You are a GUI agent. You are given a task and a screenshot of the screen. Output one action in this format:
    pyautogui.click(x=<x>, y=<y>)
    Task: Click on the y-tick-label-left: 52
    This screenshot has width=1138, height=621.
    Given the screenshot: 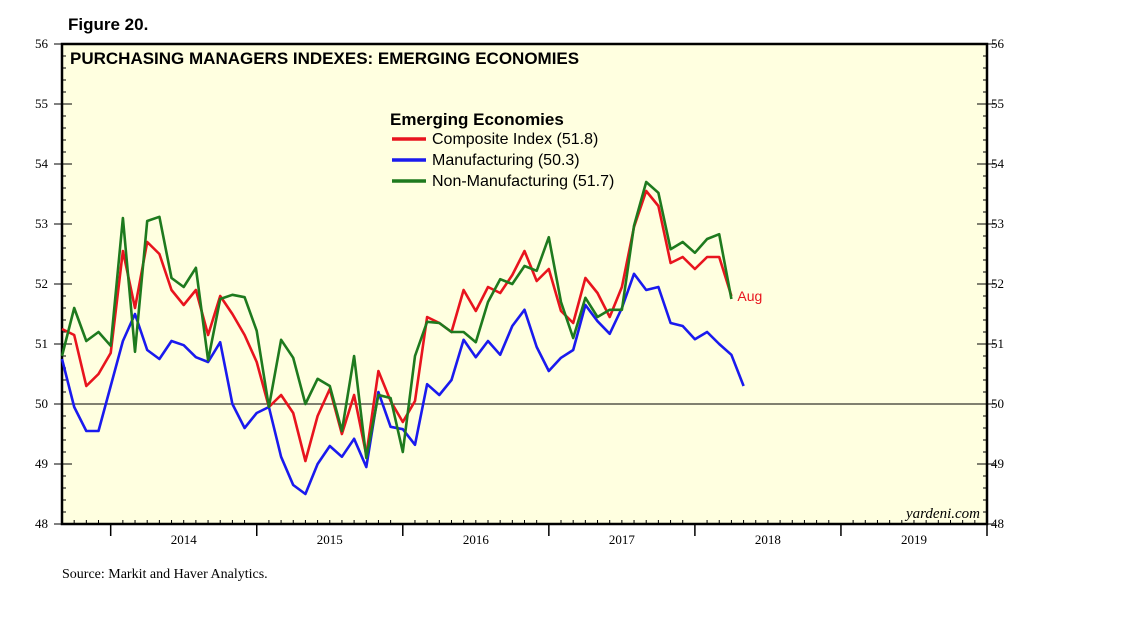 What is the action you would take?
    pyautogui.click(x=41, y=283)
    